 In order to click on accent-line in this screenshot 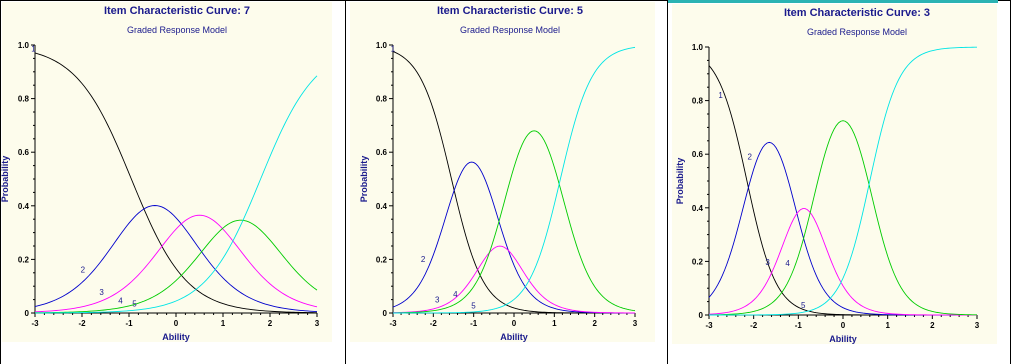, I will do `click(833, 1)`.